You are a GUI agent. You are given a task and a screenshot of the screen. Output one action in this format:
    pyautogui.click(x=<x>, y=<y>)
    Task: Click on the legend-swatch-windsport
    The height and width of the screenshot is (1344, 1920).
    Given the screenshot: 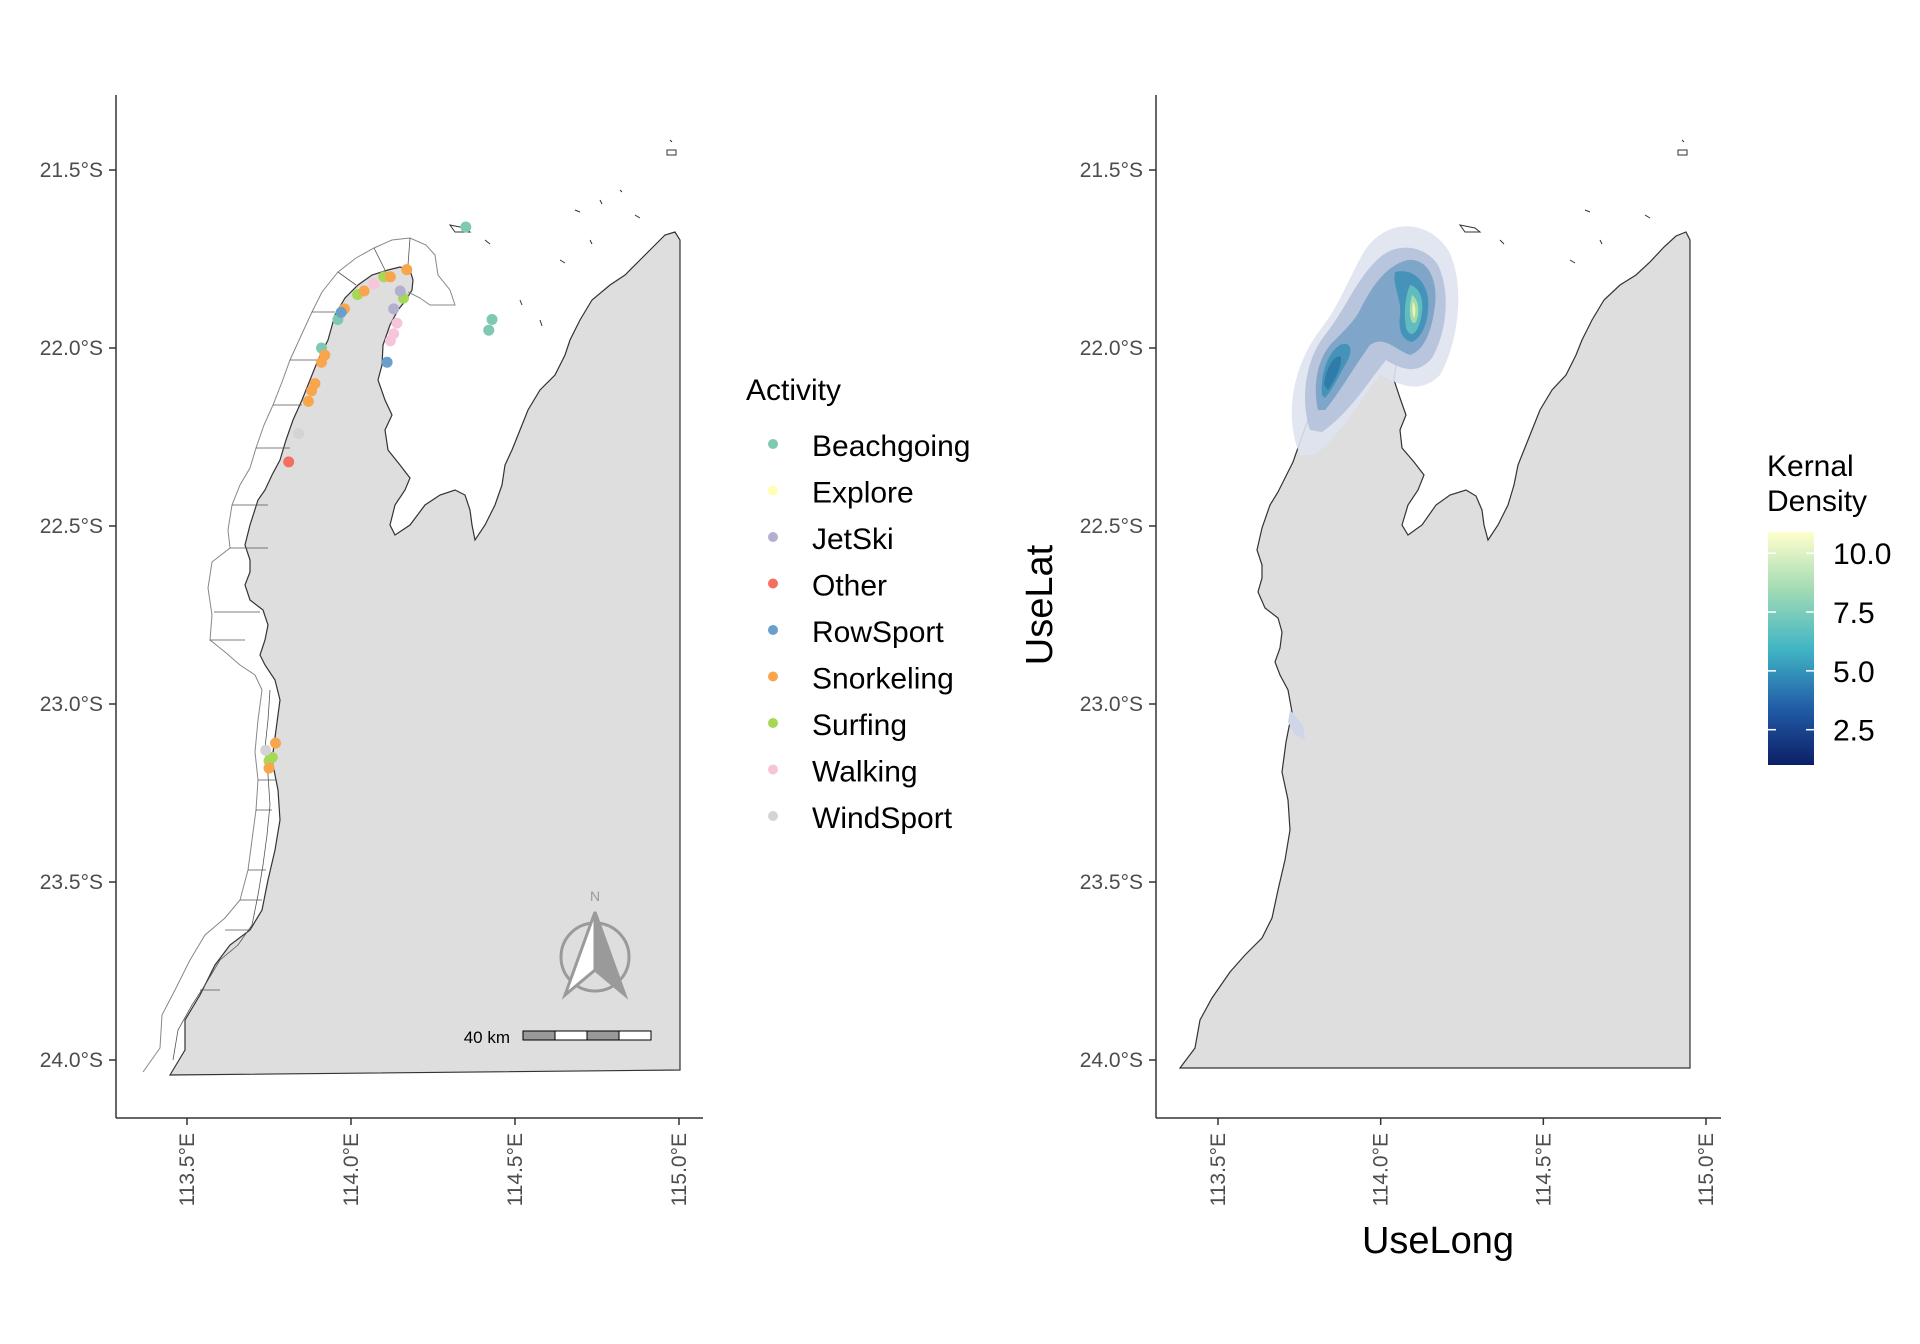 What is the action you would take?
    pyautogui.click(x=773, y=816)
    